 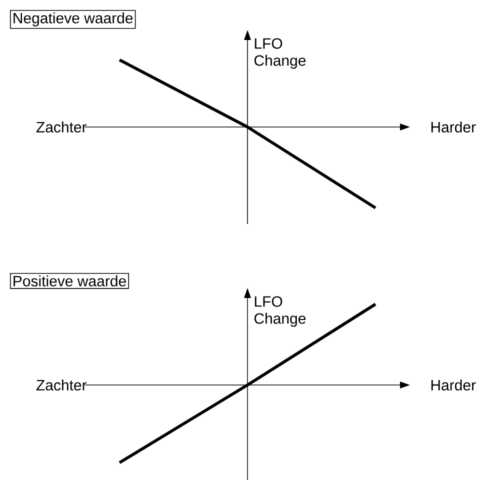 I want to click on chart-title: Negatieve waarde, so click(x=73, y=19).